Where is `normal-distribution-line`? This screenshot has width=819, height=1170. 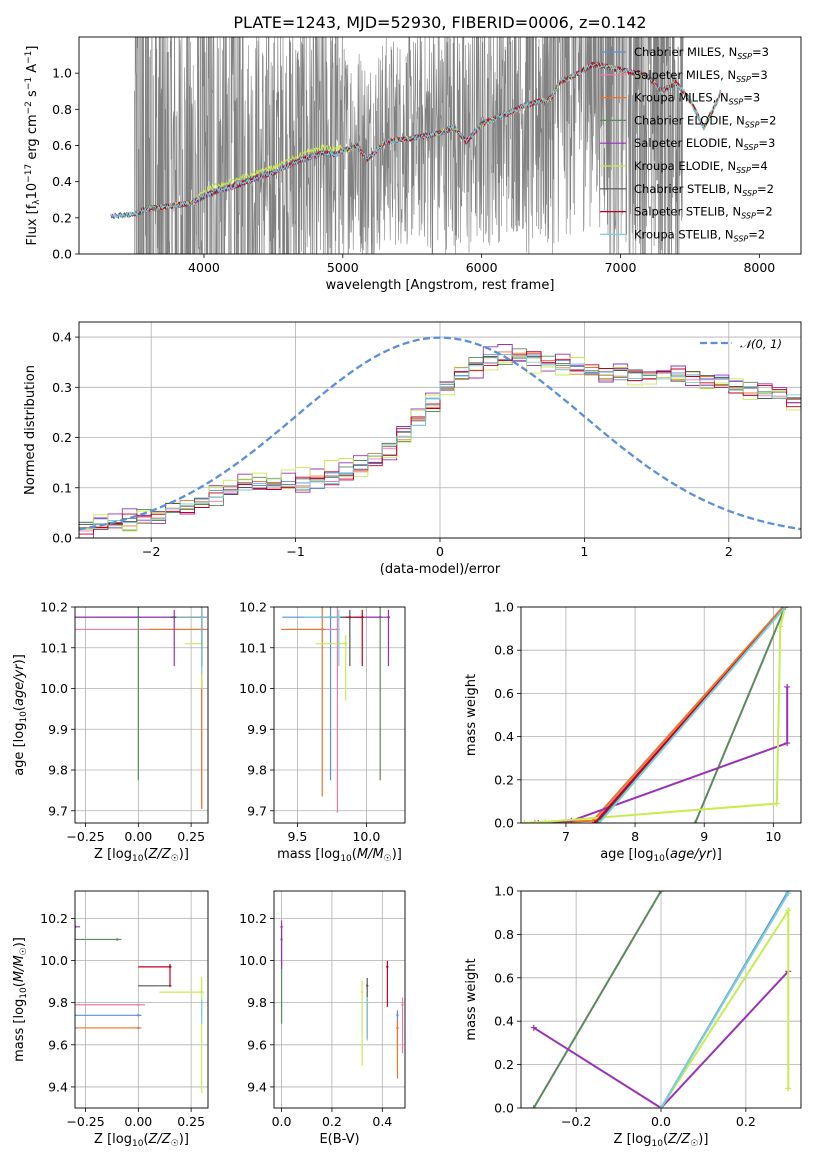 normal-distribution-line is located at coordinates (440, 433).